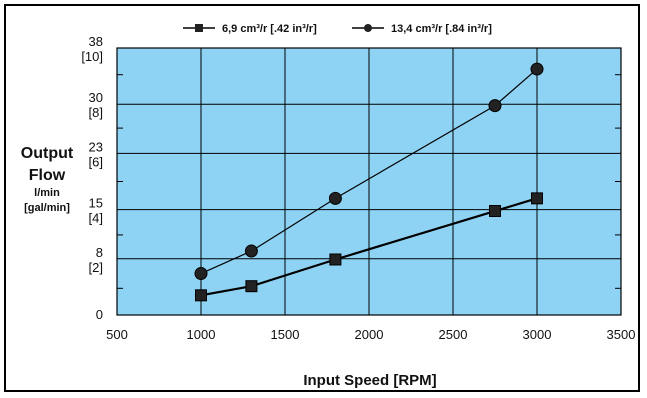  What do you see at coordinates (199, 28) in the screenshot?
I see `legend-marker-square` at bounding box center [199, 28].